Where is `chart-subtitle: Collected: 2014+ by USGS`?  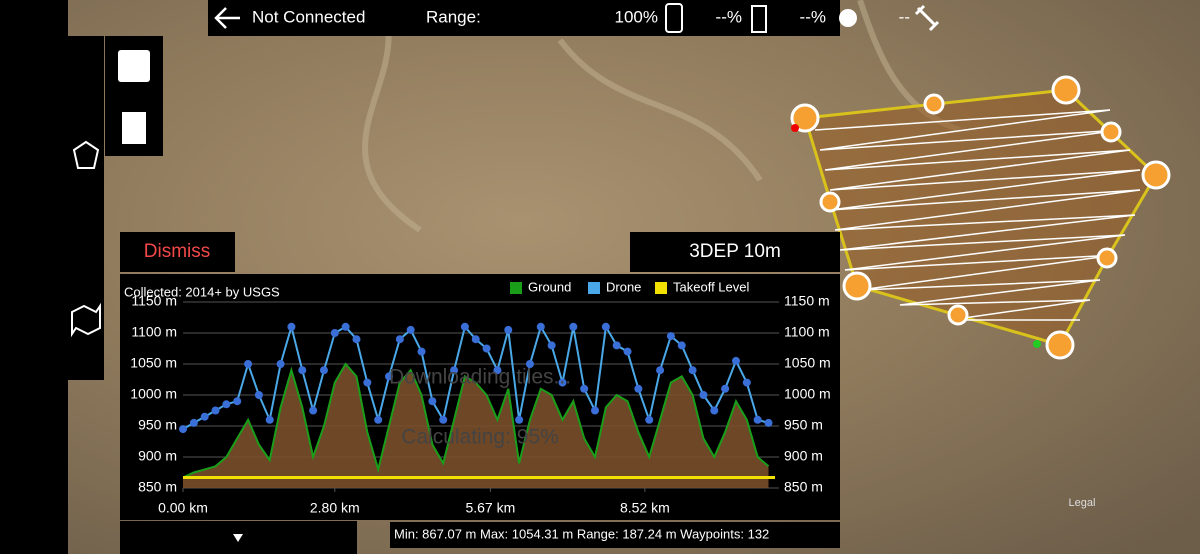 chart-subtitle: Collected: 2014+ by USGS is located at coordinates (202, 291).